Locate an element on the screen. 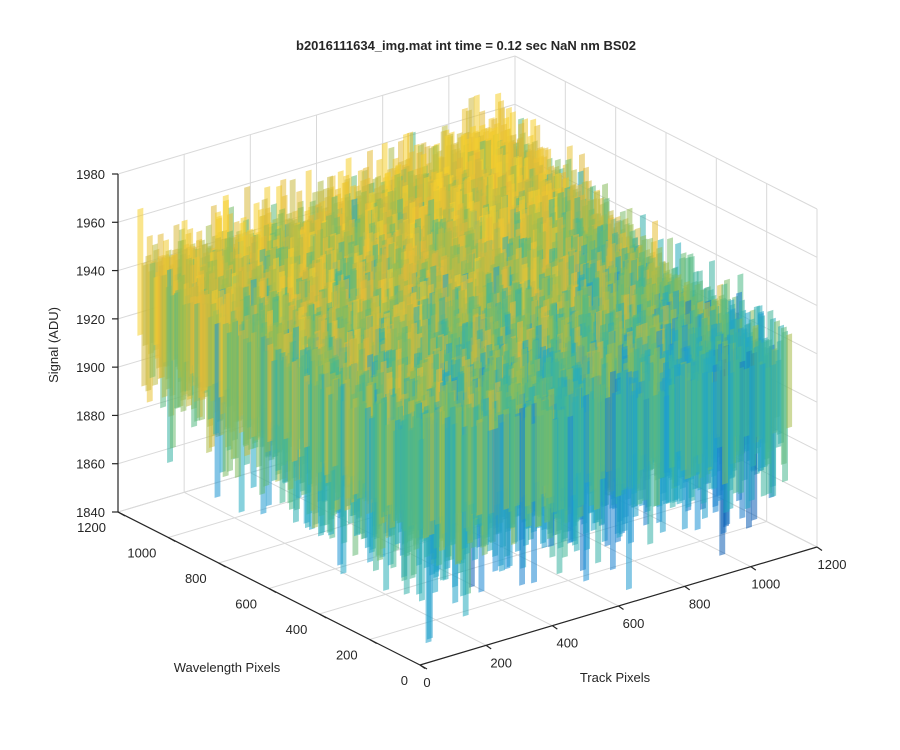  x-axis-label: Track Pixels is located at coordinates (615, 677).